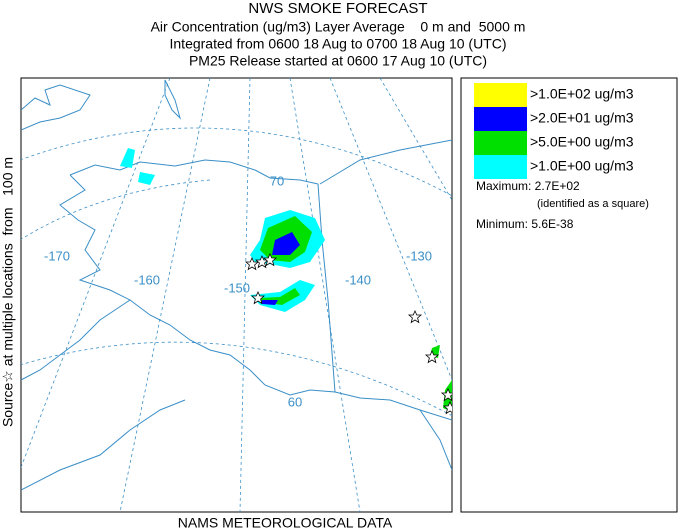 The width and height of the screenshot is (678, 532). I want to click on longitude-label: -130, so click(419, 255).